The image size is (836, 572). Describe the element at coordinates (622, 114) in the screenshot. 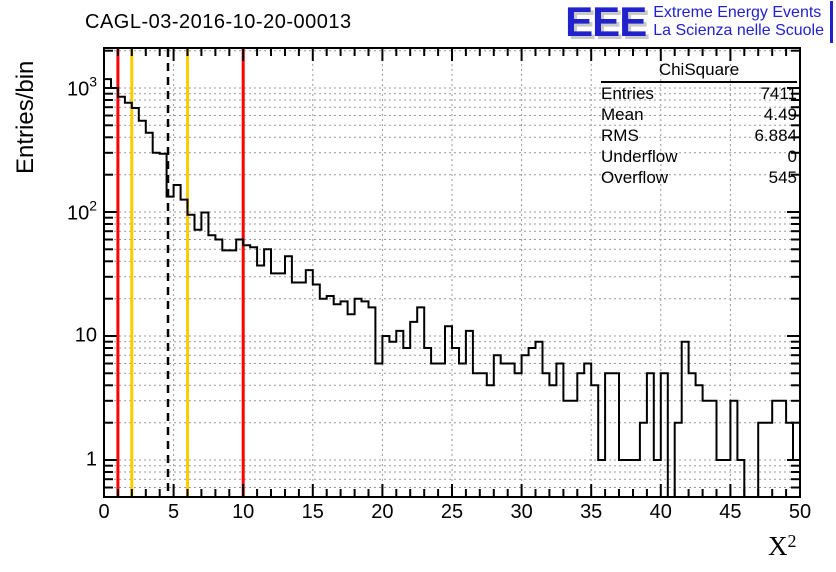

I see `stats-row-label: Mean` at that location.